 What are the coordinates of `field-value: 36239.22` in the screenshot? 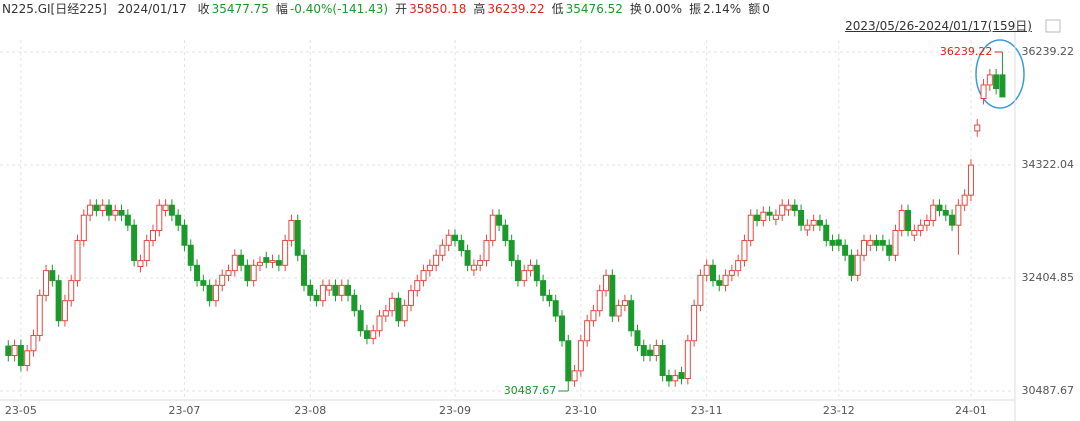 It's located at (516, 9).